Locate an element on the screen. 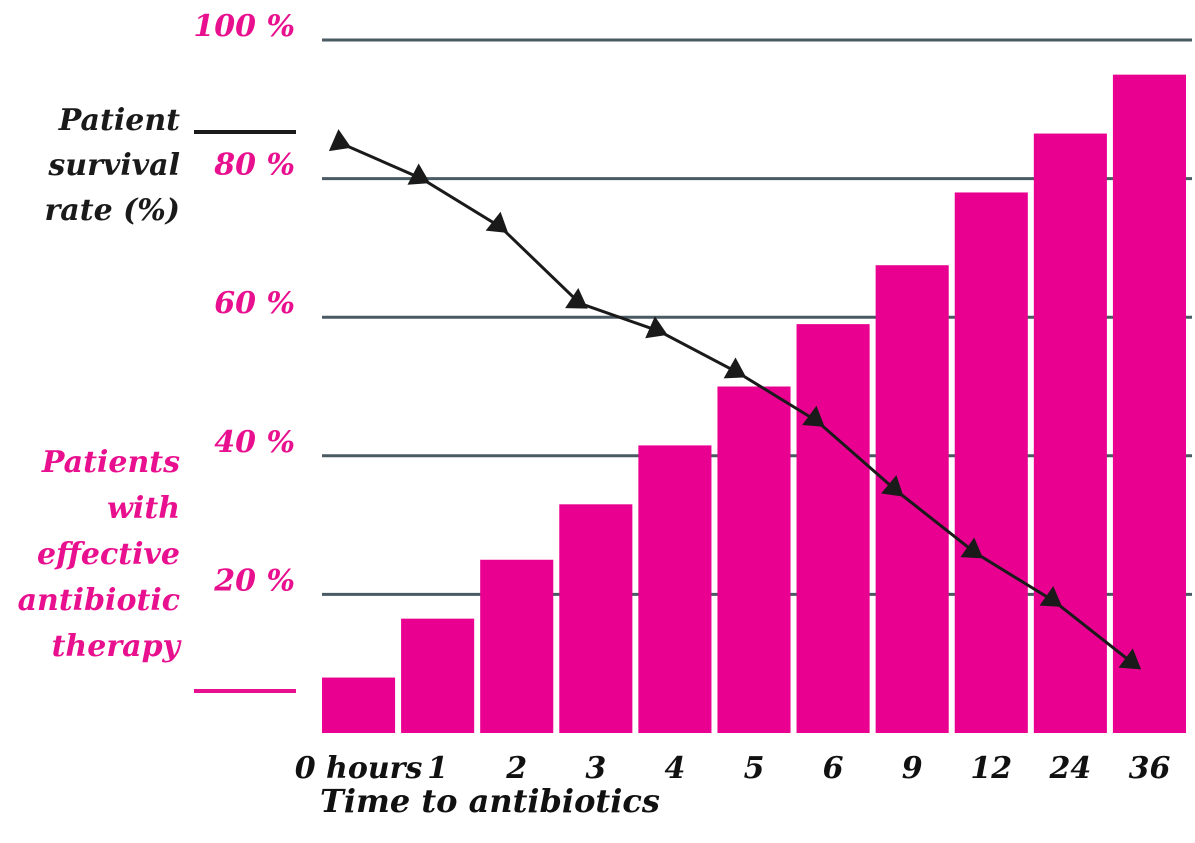 This screenshot has height=843, width=1195. x-tick-label-2: 2 is located at coordinates (516, 768).